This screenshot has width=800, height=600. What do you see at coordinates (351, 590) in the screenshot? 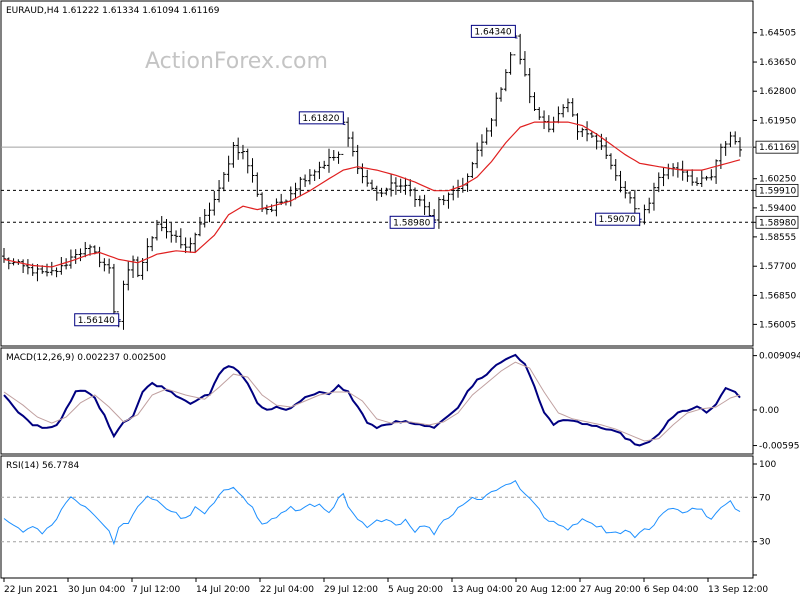
I see `time-tick-label-5: 29 Jul 12:00` at bounding box center [351, 590].